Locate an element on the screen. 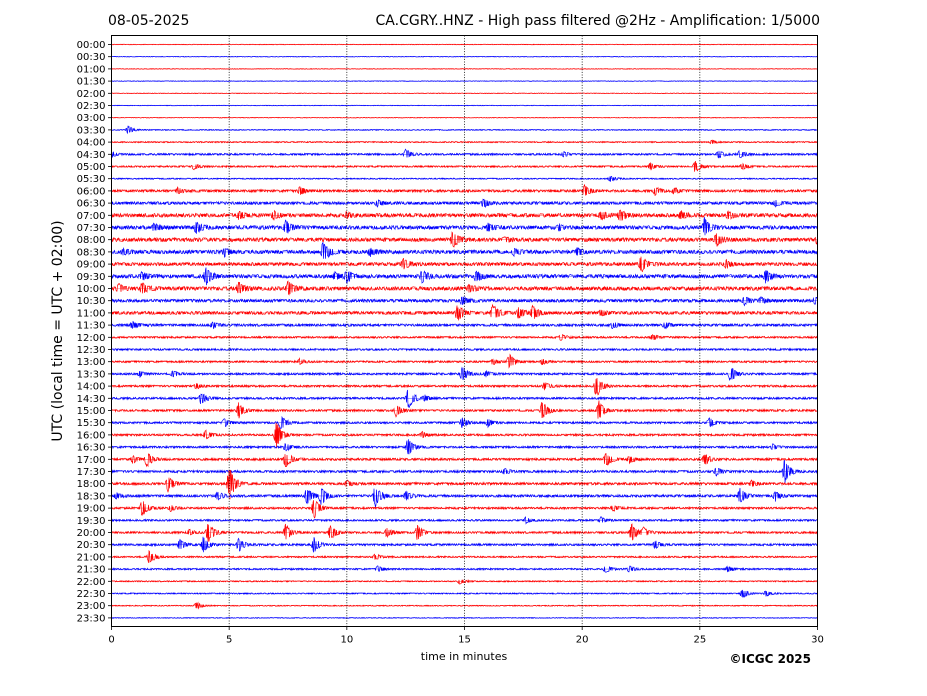 Image resolution: width=927 pixels, height=696 pixels. y-tick-label: 06:30 is located at coordinates (91, 204).